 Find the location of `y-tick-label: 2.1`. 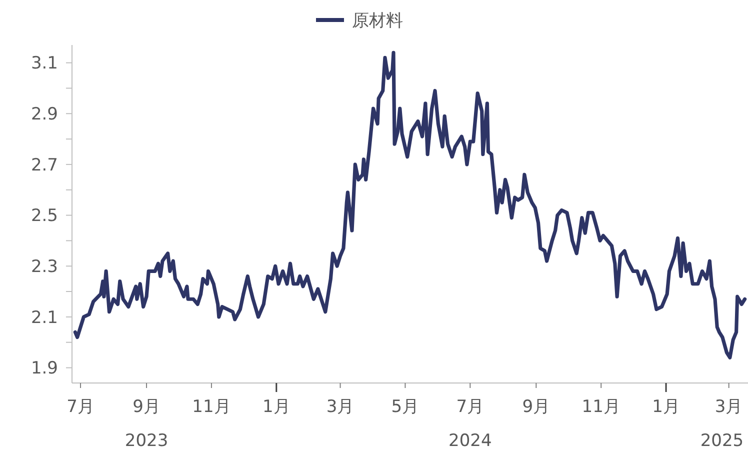

y-tick-label: 2.1 is located at coordinates (44, 318).